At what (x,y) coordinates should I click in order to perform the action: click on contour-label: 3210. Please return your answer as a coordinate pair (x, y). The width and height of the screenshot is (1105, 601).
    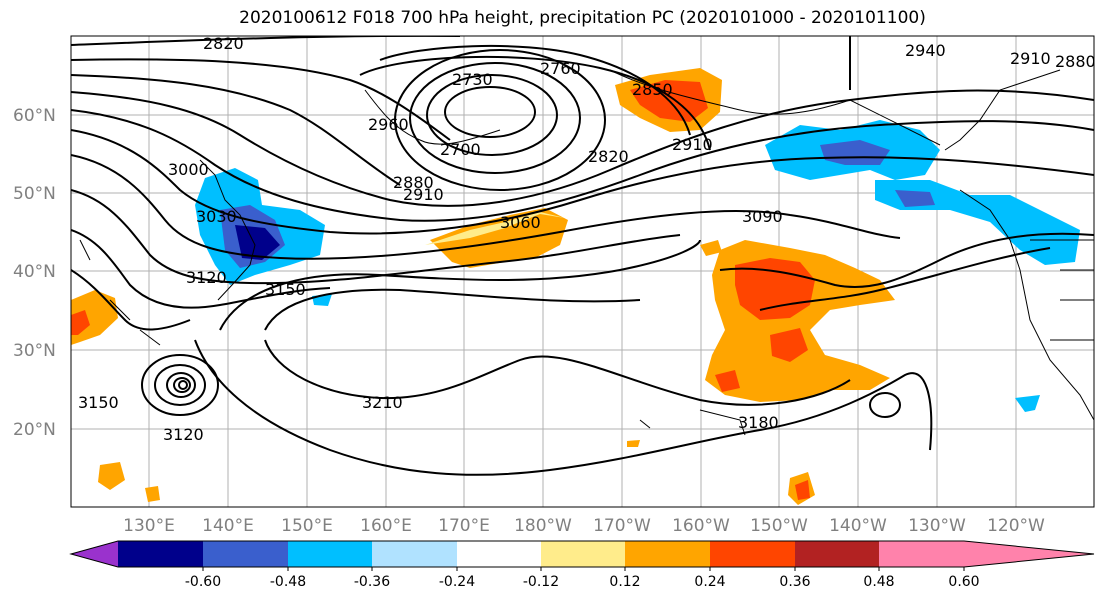
    Looking at the image, I should click on (382, 402).